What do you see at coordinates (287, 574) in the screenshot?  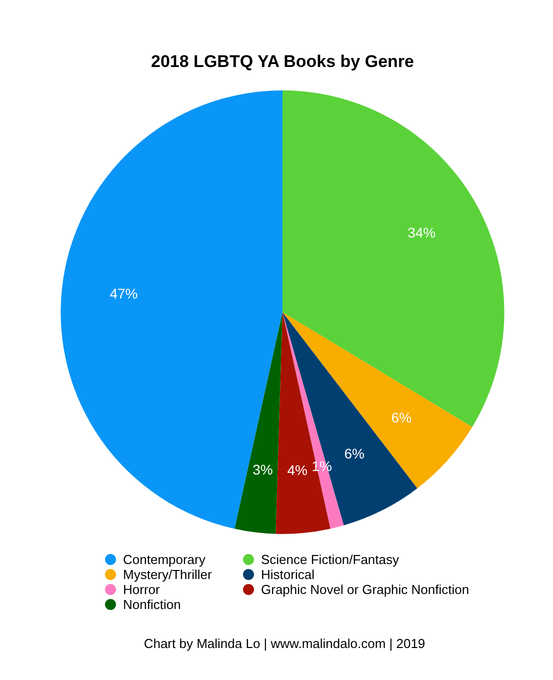 I see `legend-label: Historical` at bounding box center [287, 574].